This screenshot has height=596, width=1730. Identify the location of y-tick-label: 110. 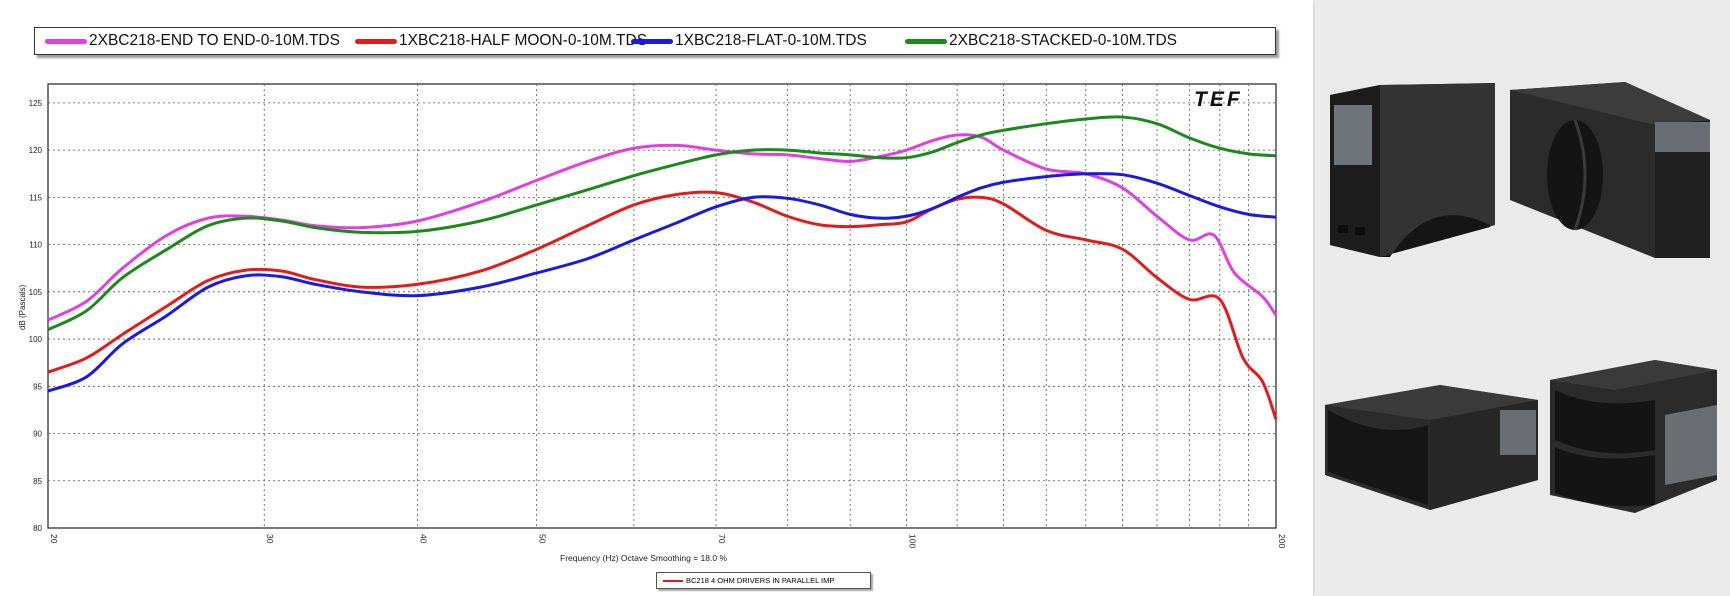
(35, 245).